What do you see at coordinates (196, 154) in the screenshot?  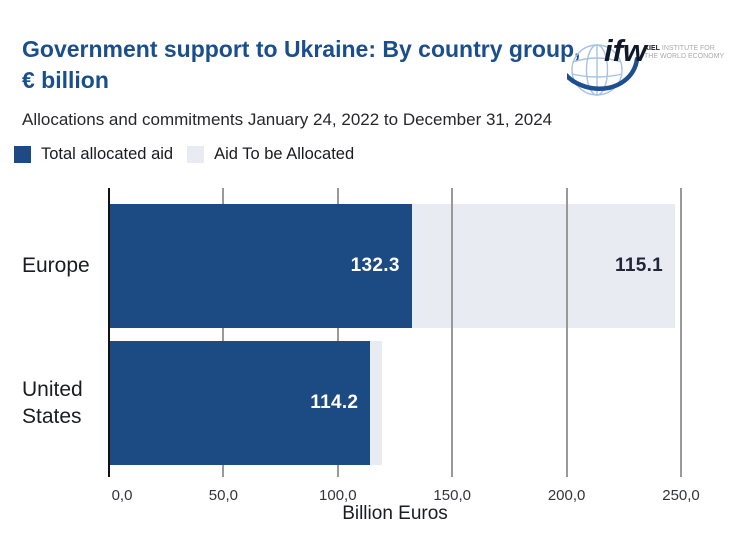 I see `legend-swatch-to-be-allocated` at bounding box center [196, 154].